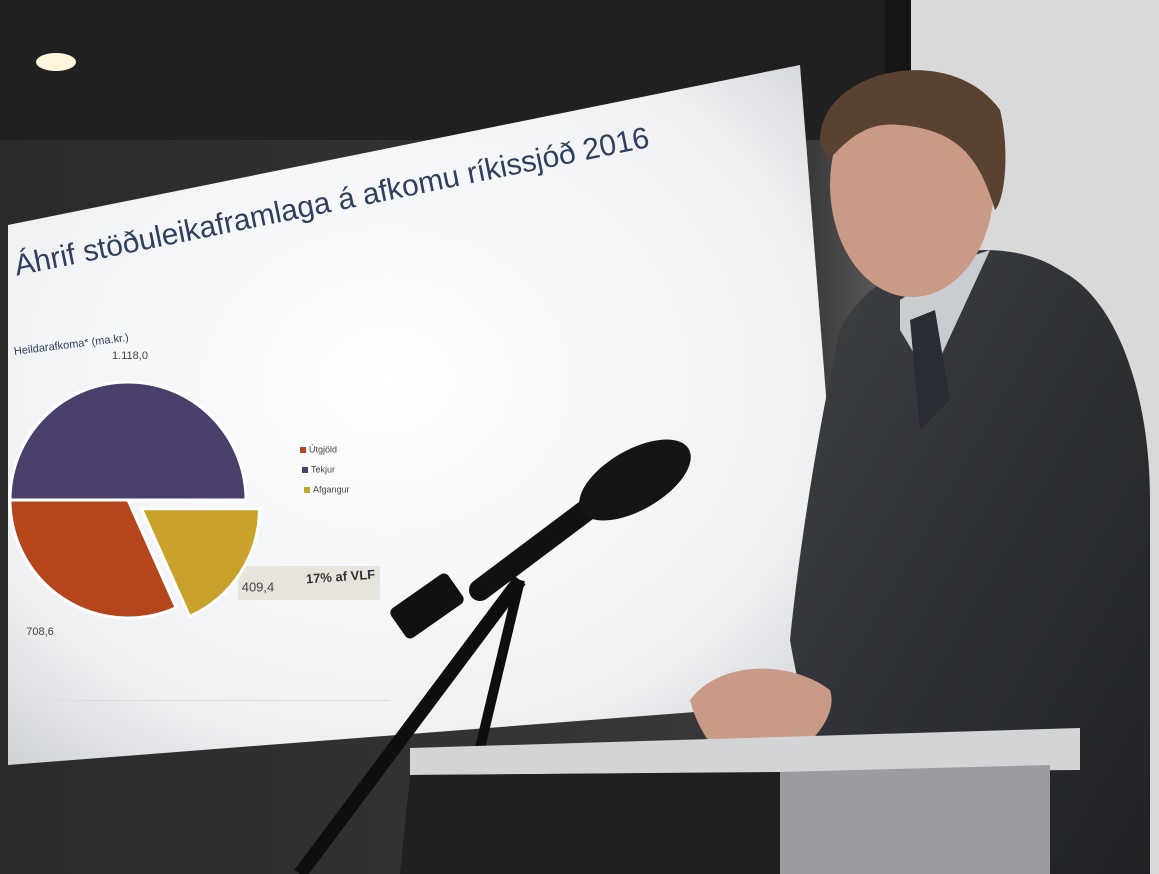 The image size is (1159, 874). What do you see at coordinates (40, 632) in the screenshot?
I see `value-label: 708,6` at bounding box center [40, 632].